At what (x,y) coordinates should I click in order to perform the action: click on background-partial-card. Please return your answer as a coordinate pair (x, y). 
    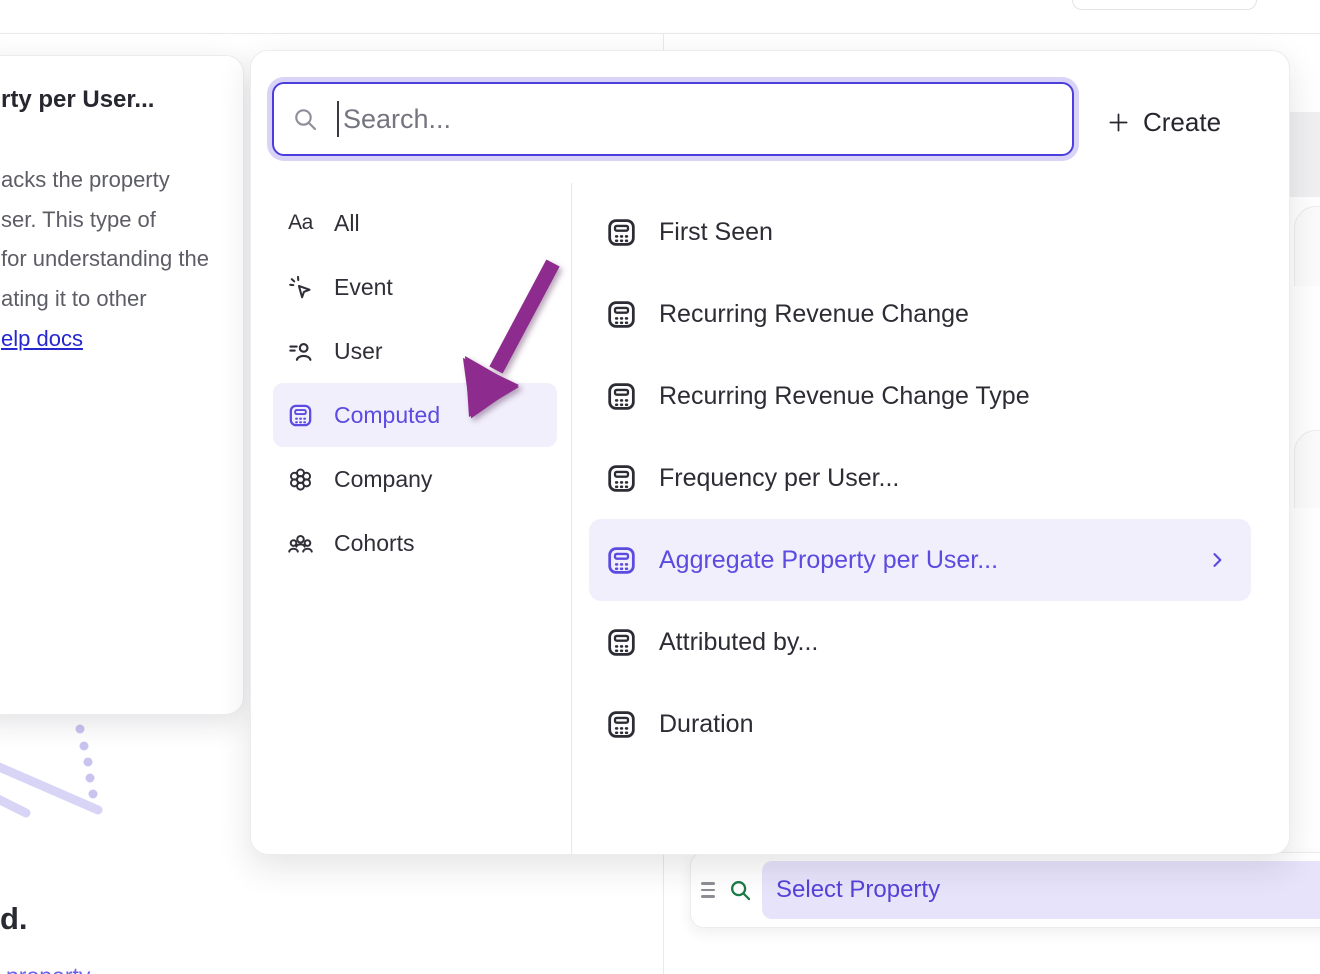
    Looking at the image, I should click on (1164, 5).